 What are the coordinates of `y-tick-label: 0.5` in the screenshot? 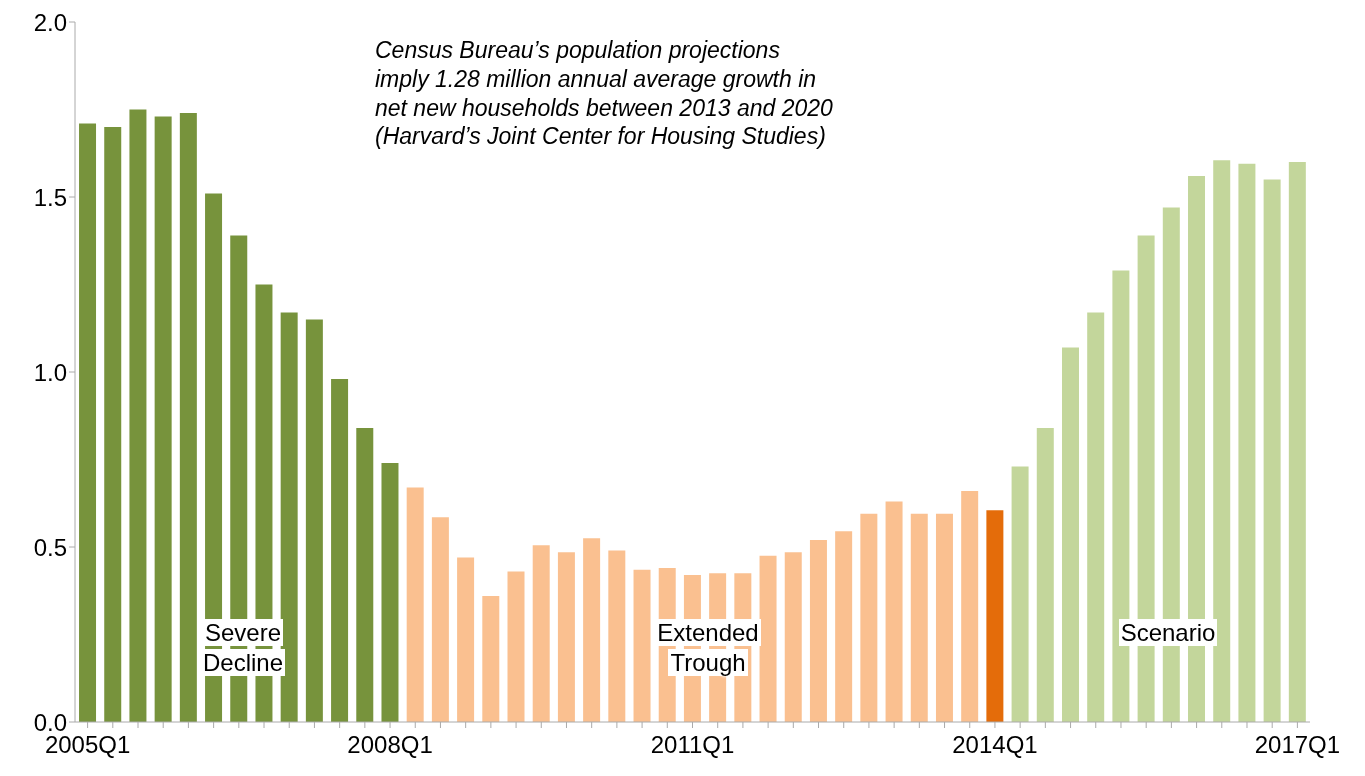 It's located at (50, 547).